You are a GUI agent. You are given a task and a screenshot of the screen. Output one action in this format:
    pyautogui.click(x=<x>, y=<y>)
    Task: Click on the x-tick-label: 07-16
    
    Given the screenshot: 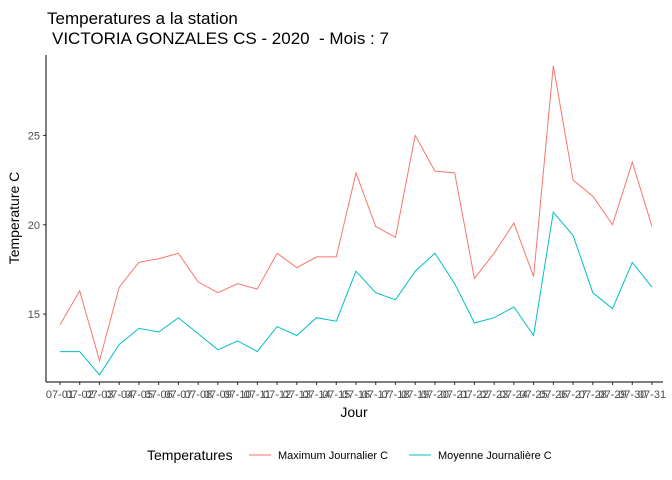 What is the action you would take?
    pyautogui.click(x=356, y=395)
    